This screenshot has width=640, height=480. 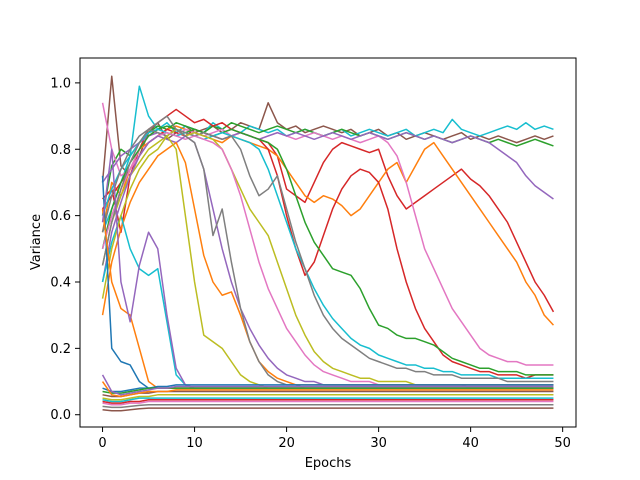 I want to click on y-tick-label: 0.0, so click(x=60, y=415).